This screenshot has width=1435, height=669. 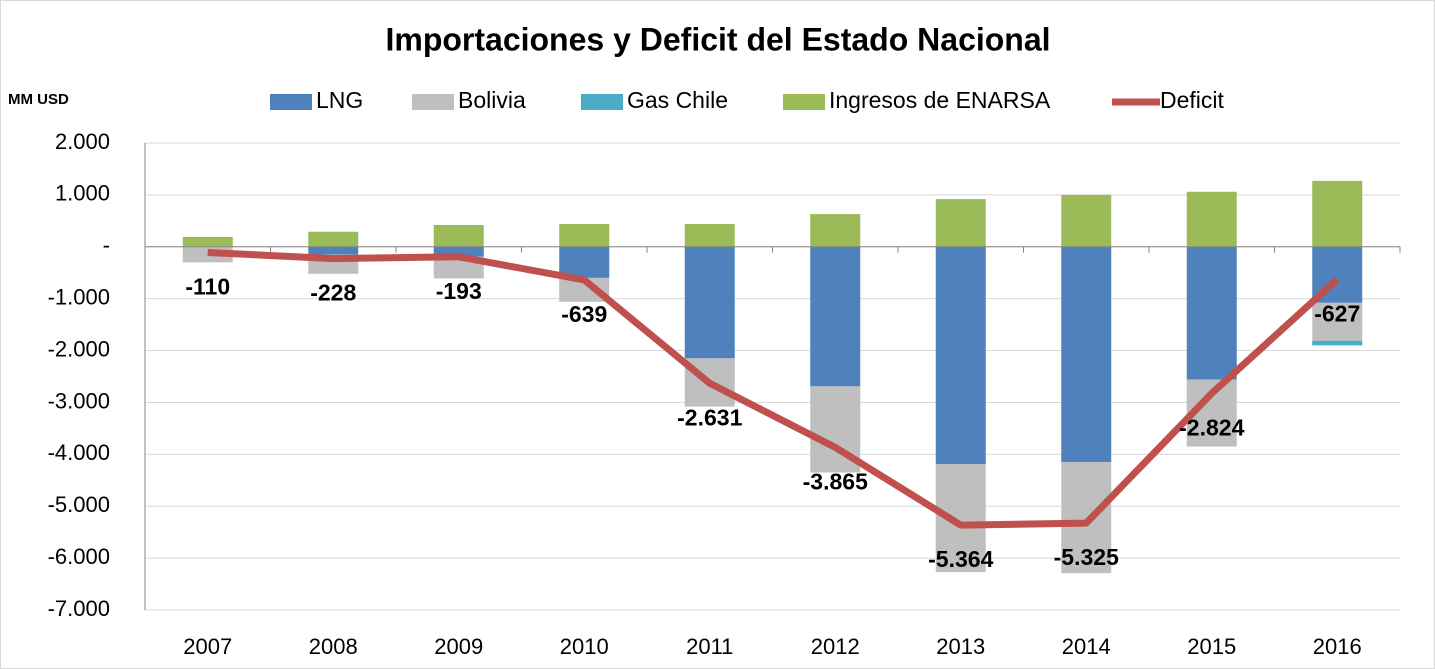 I want to click on x-tick-label: 2014, so click(x=1086, y=646).